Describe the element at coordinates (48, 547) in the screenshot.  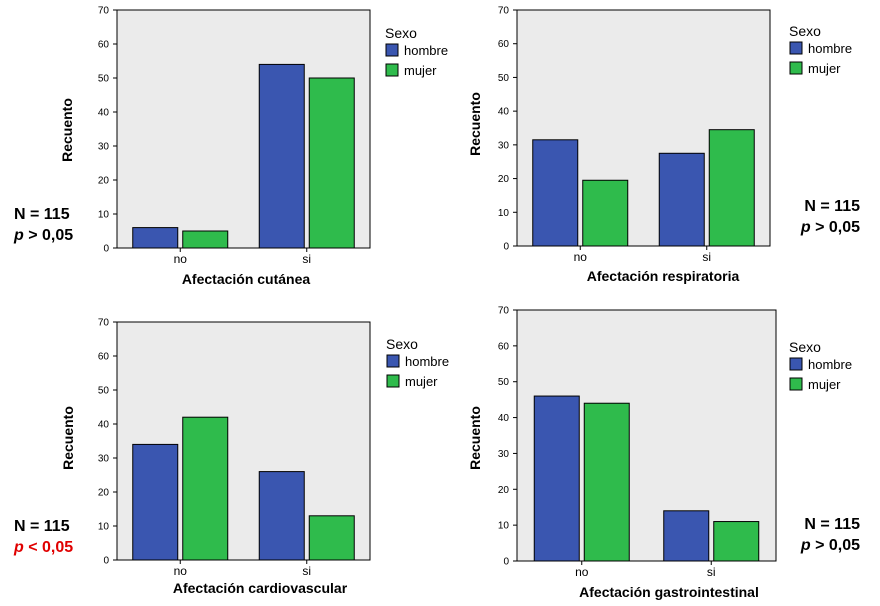
I see `p-comparison: < 0,05` at that location.